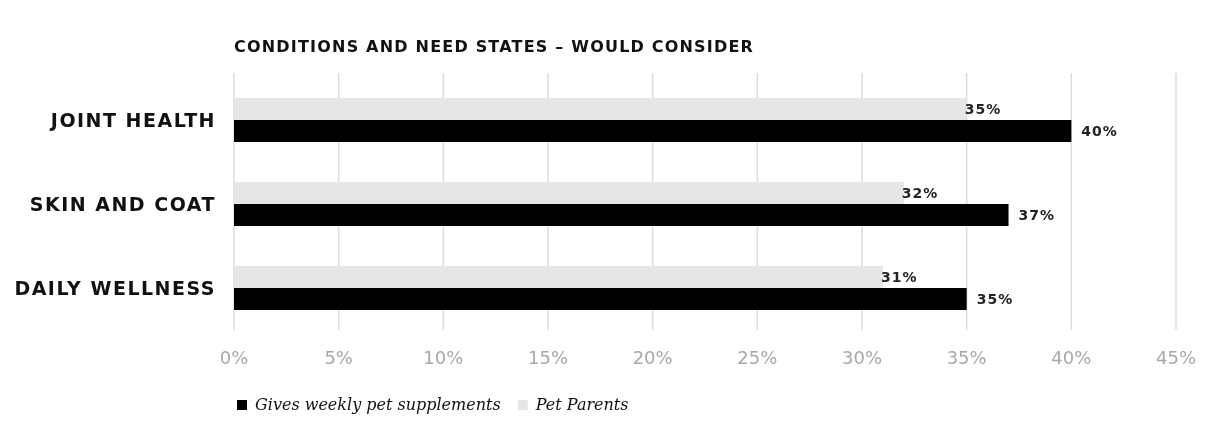 This screenshot has width=1210, height=430. I want to click on x-tick-label: 20%, so click(652, 357).